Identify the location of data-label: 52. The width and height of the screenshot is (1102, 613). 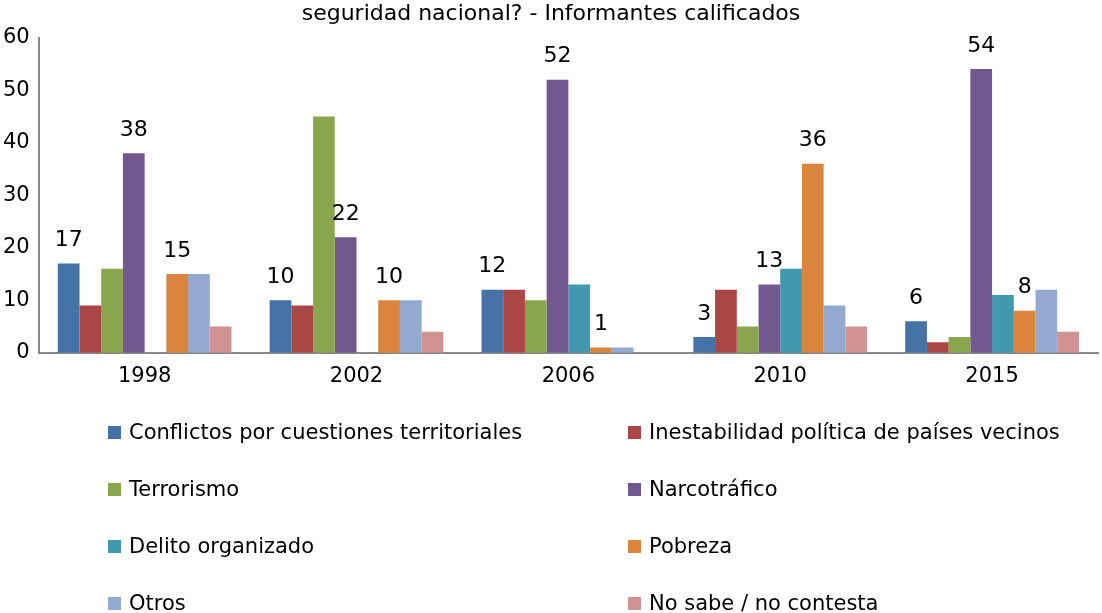
(557, 55).